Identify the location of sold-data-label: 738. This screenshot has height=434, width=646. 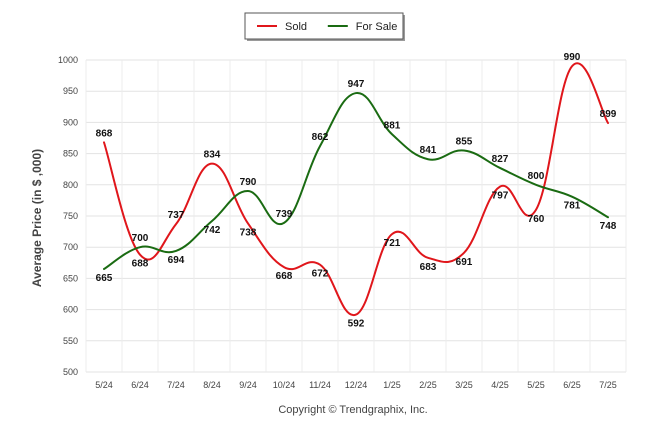
(248, 232).